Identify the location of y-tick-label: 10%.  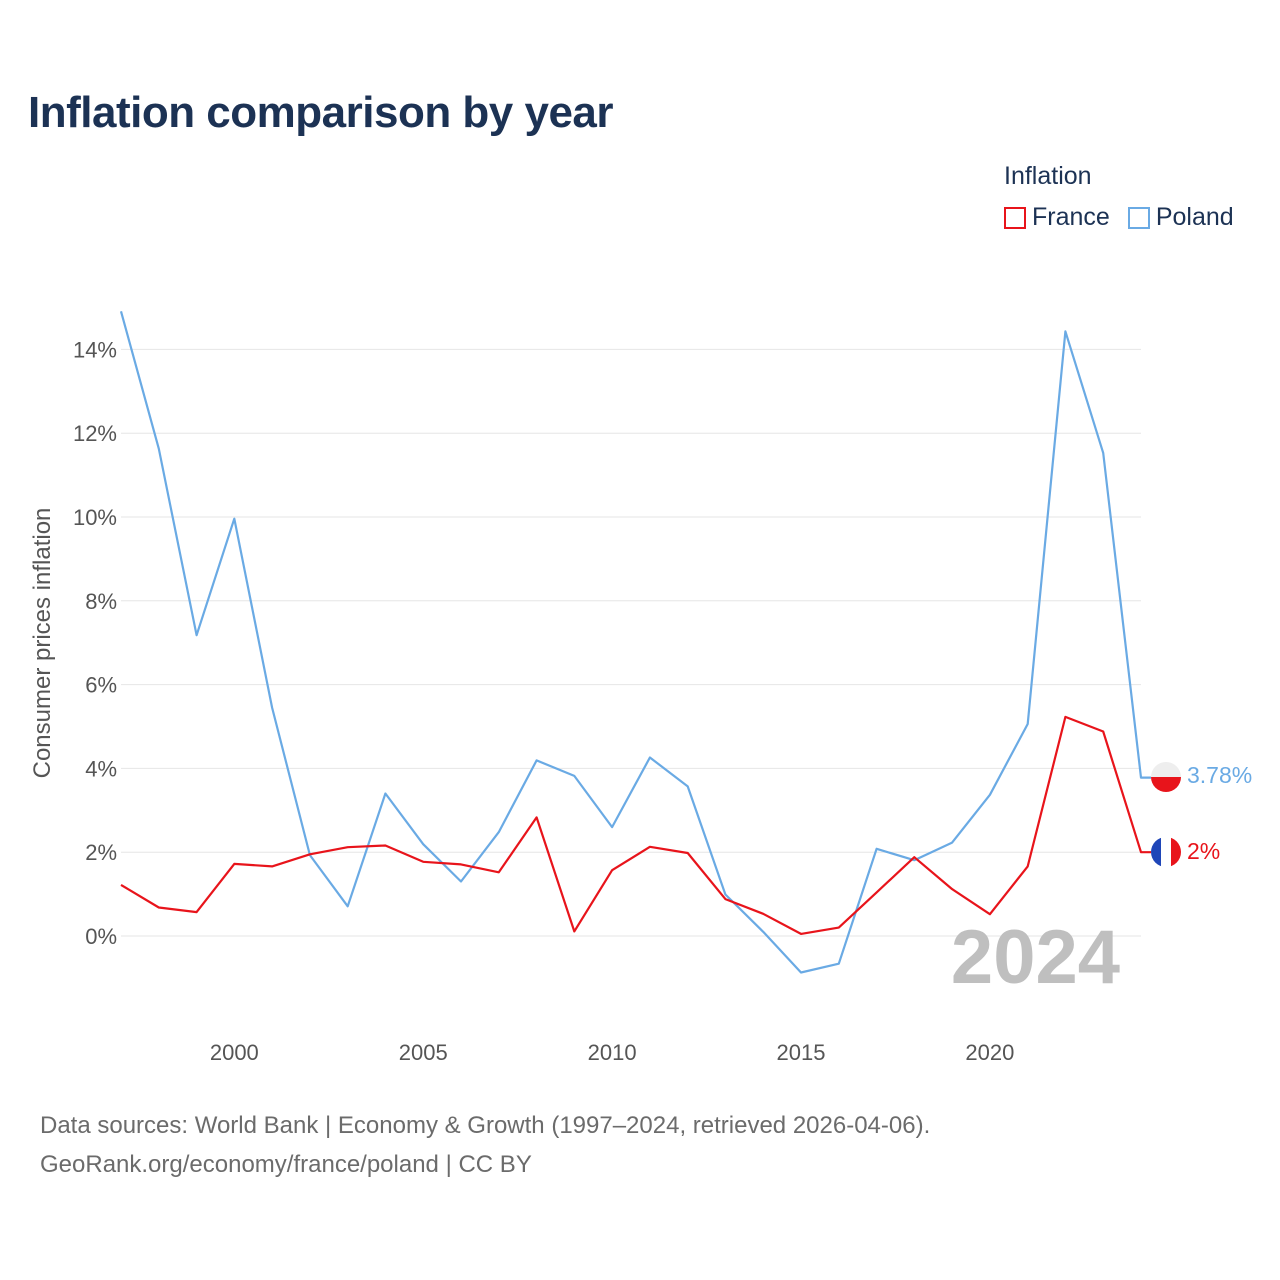
(95, 517).